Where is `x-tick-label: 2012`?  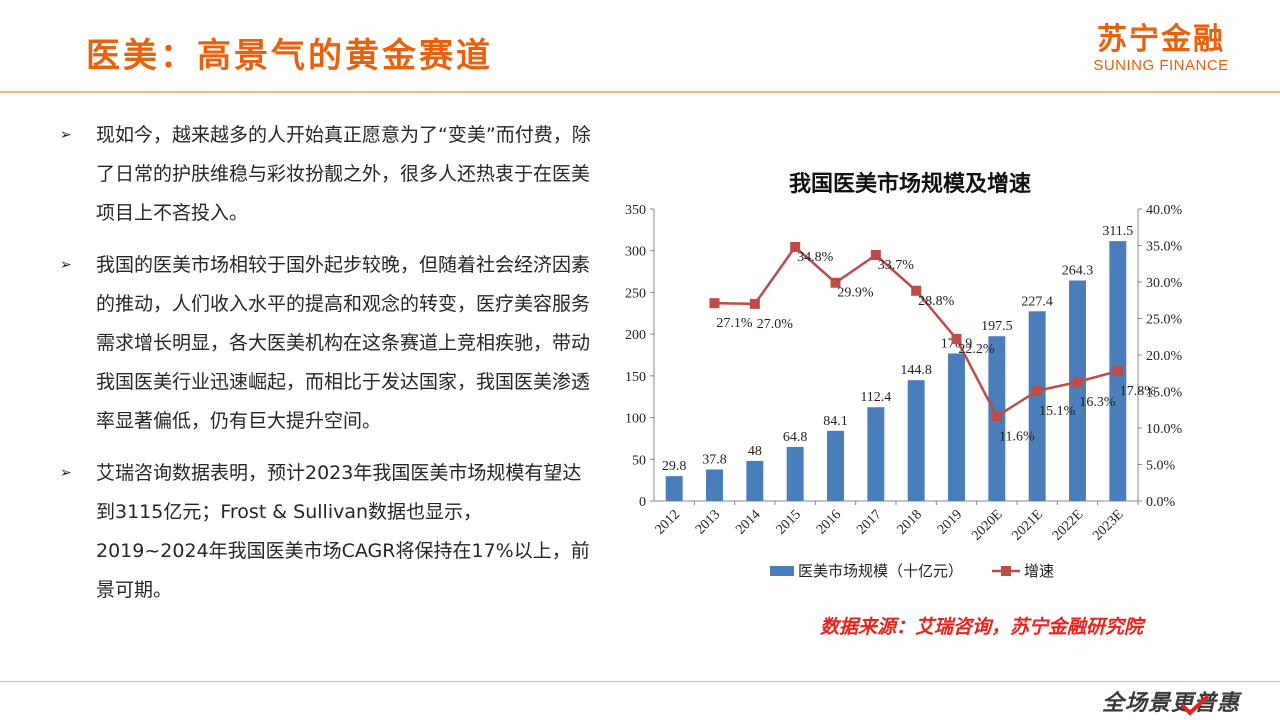 x-tick-label: 2012 is located at coordinates (668, 522).